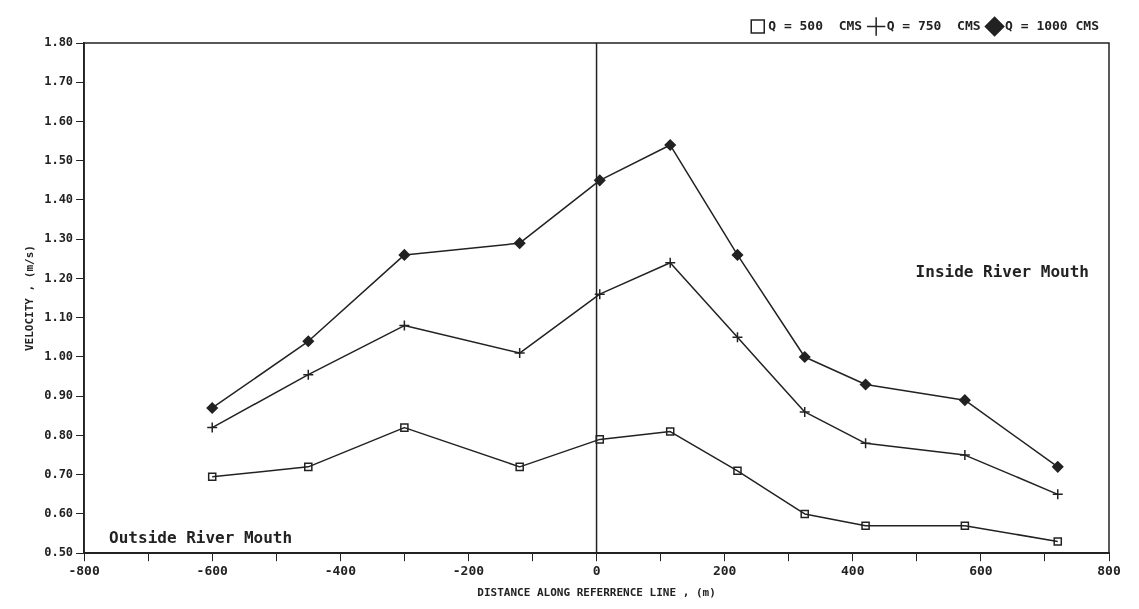 The height and width of the screenshot is (609, 1139). I want to click on y-tick-label: 1.50, so click(59, 159).